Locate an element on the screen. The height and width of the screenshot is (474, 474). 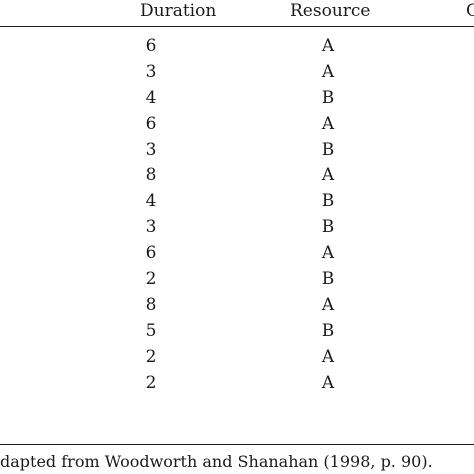
table-header-rule is located at coordinates (237, 26).